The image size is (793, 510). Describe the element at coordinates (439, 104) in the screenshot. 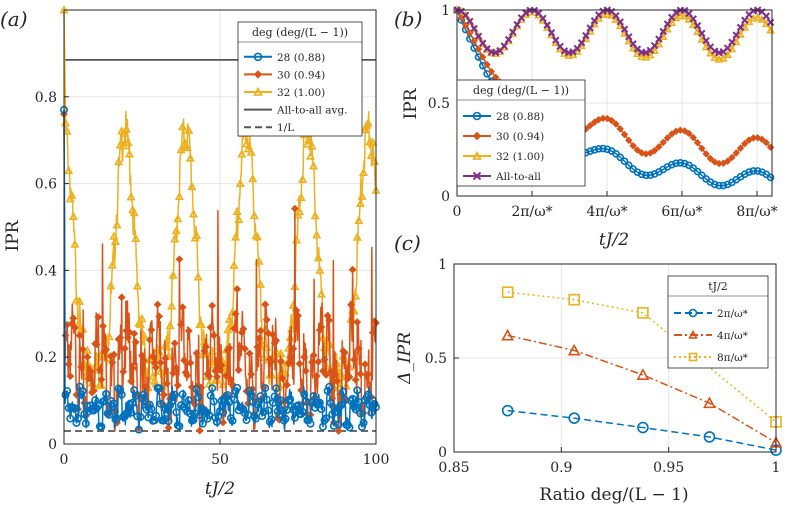

I see `panel-b-y-tick-label: 0.5` at that location.